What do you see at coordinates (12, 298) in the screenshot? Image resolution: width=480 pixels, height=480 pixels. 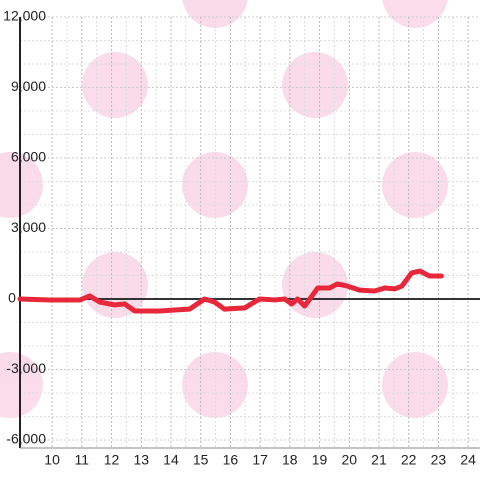 I see `y-tick-label: 0` at bounding box center [12, 298].